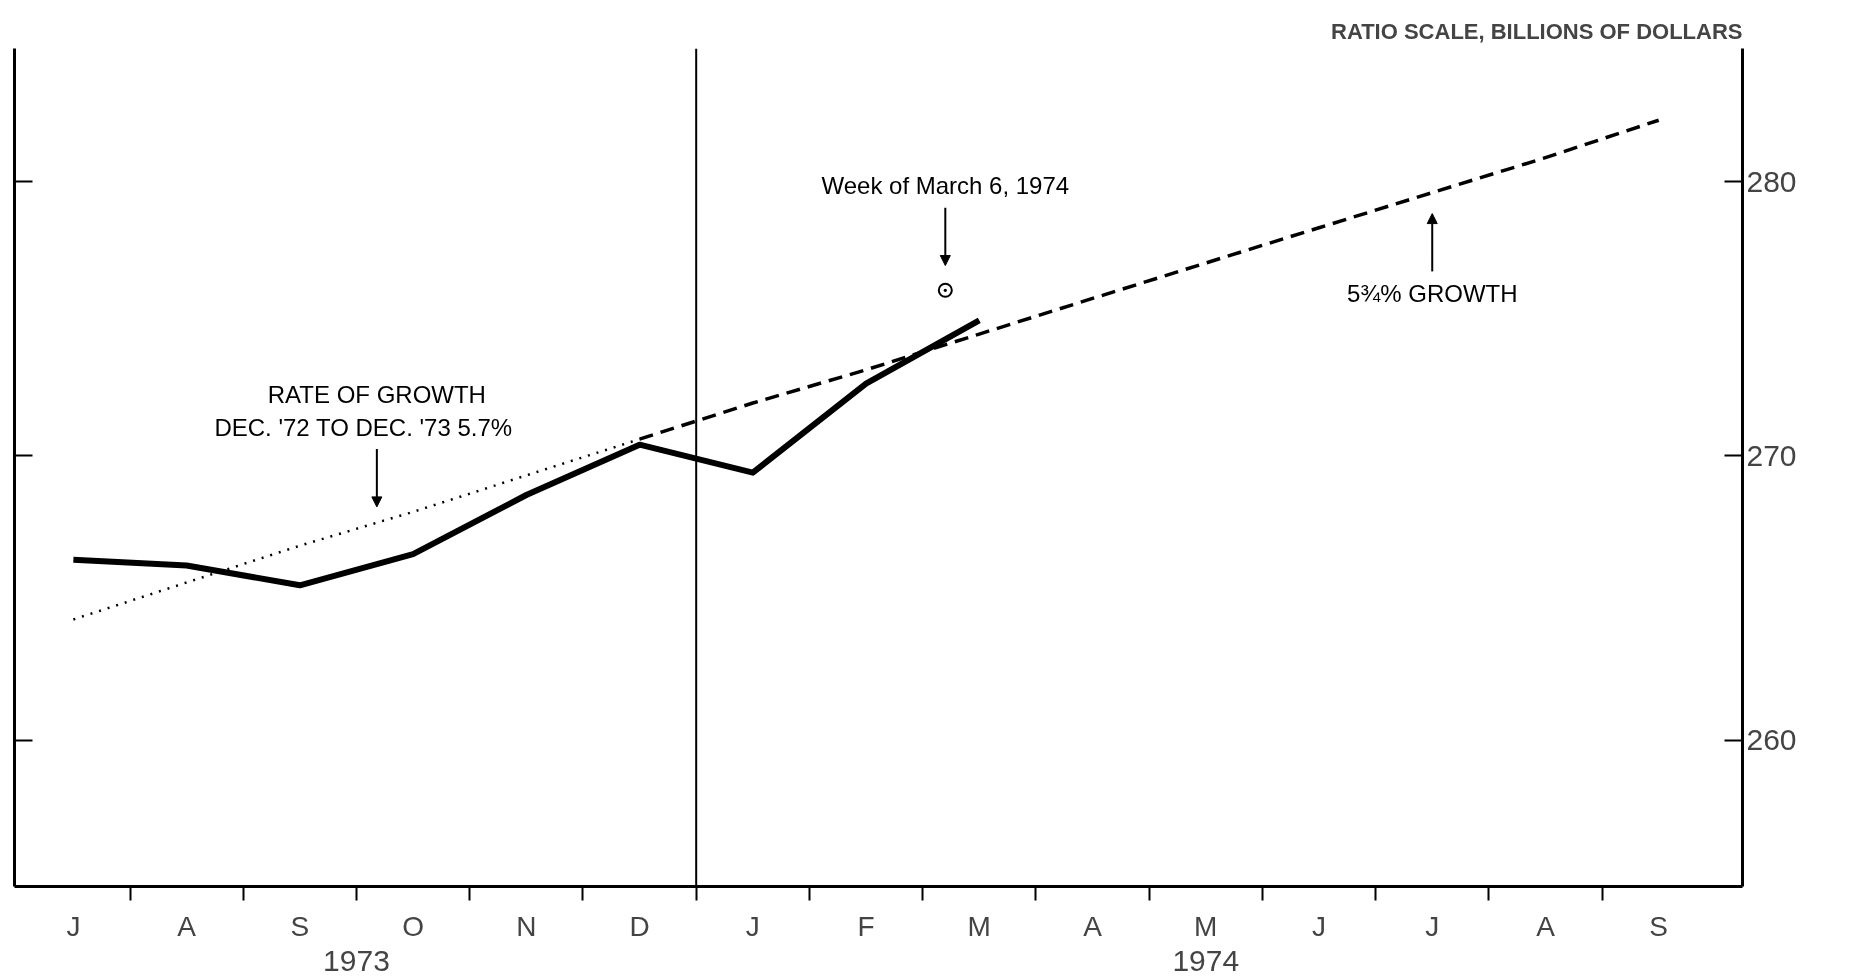 Image resolution: width=1864 pixels, height=976 pixels. Describe the element at coordinates (526, 926) in the screenshot. I see `x-tick-label: N` at that location.